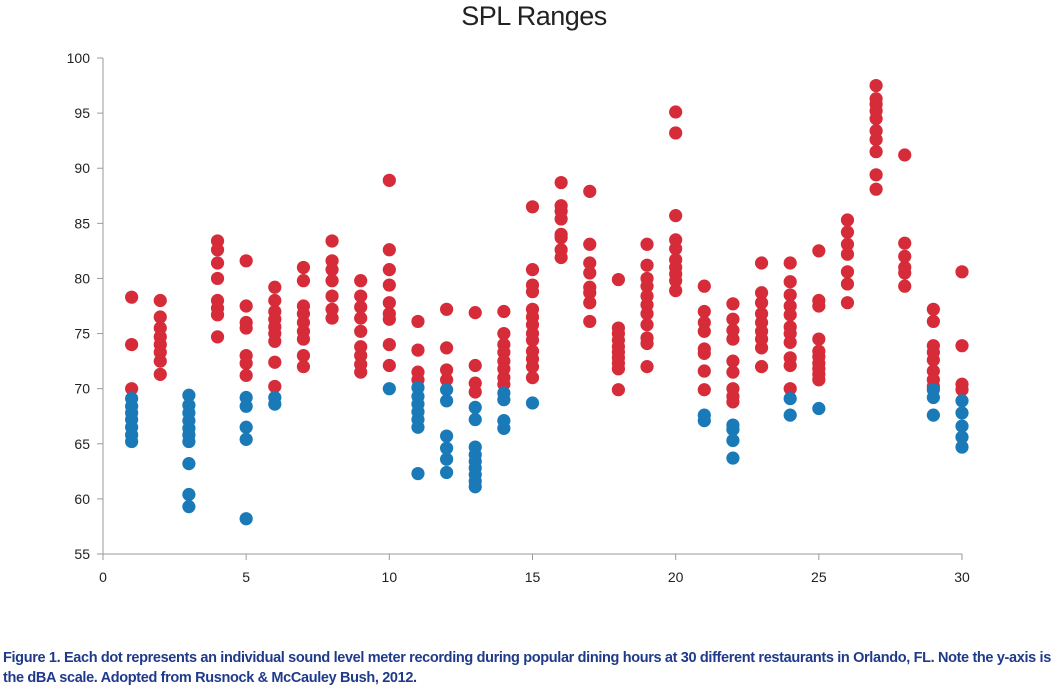 The image size is (1060, 692). I want to click on x-tick-label: 15, so click(533, 577).